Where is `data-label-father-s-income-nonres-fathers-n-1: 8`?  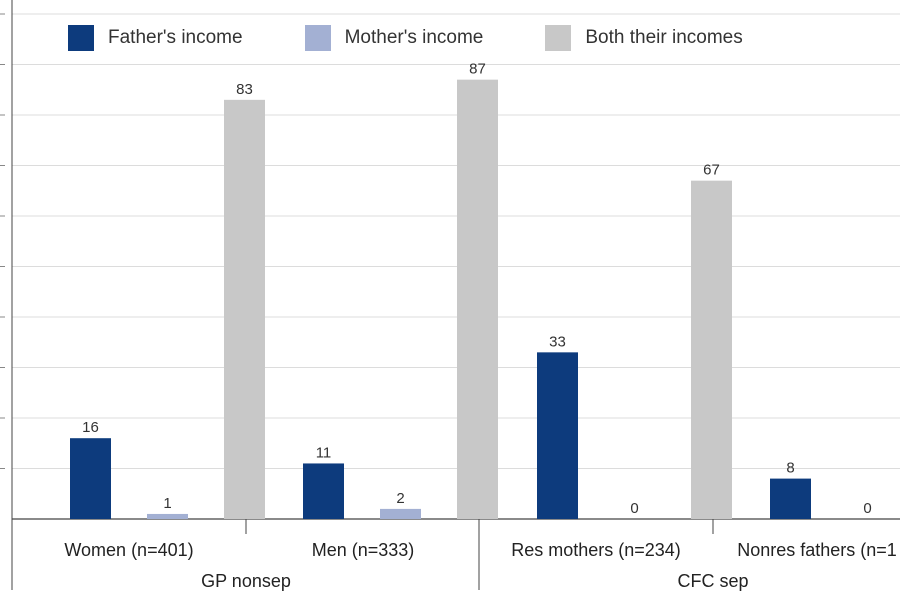 data-label-father-s-income-nonres-fathers-n-1: 8 is located at coordinates (790, 468).